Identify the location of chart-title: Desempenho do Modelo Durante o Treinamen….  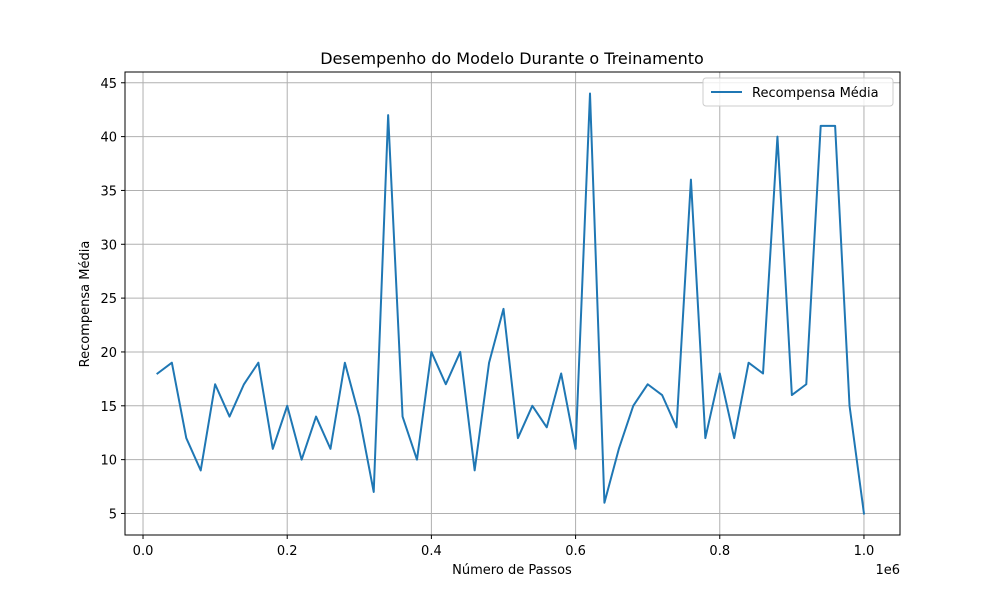
(512, 58).